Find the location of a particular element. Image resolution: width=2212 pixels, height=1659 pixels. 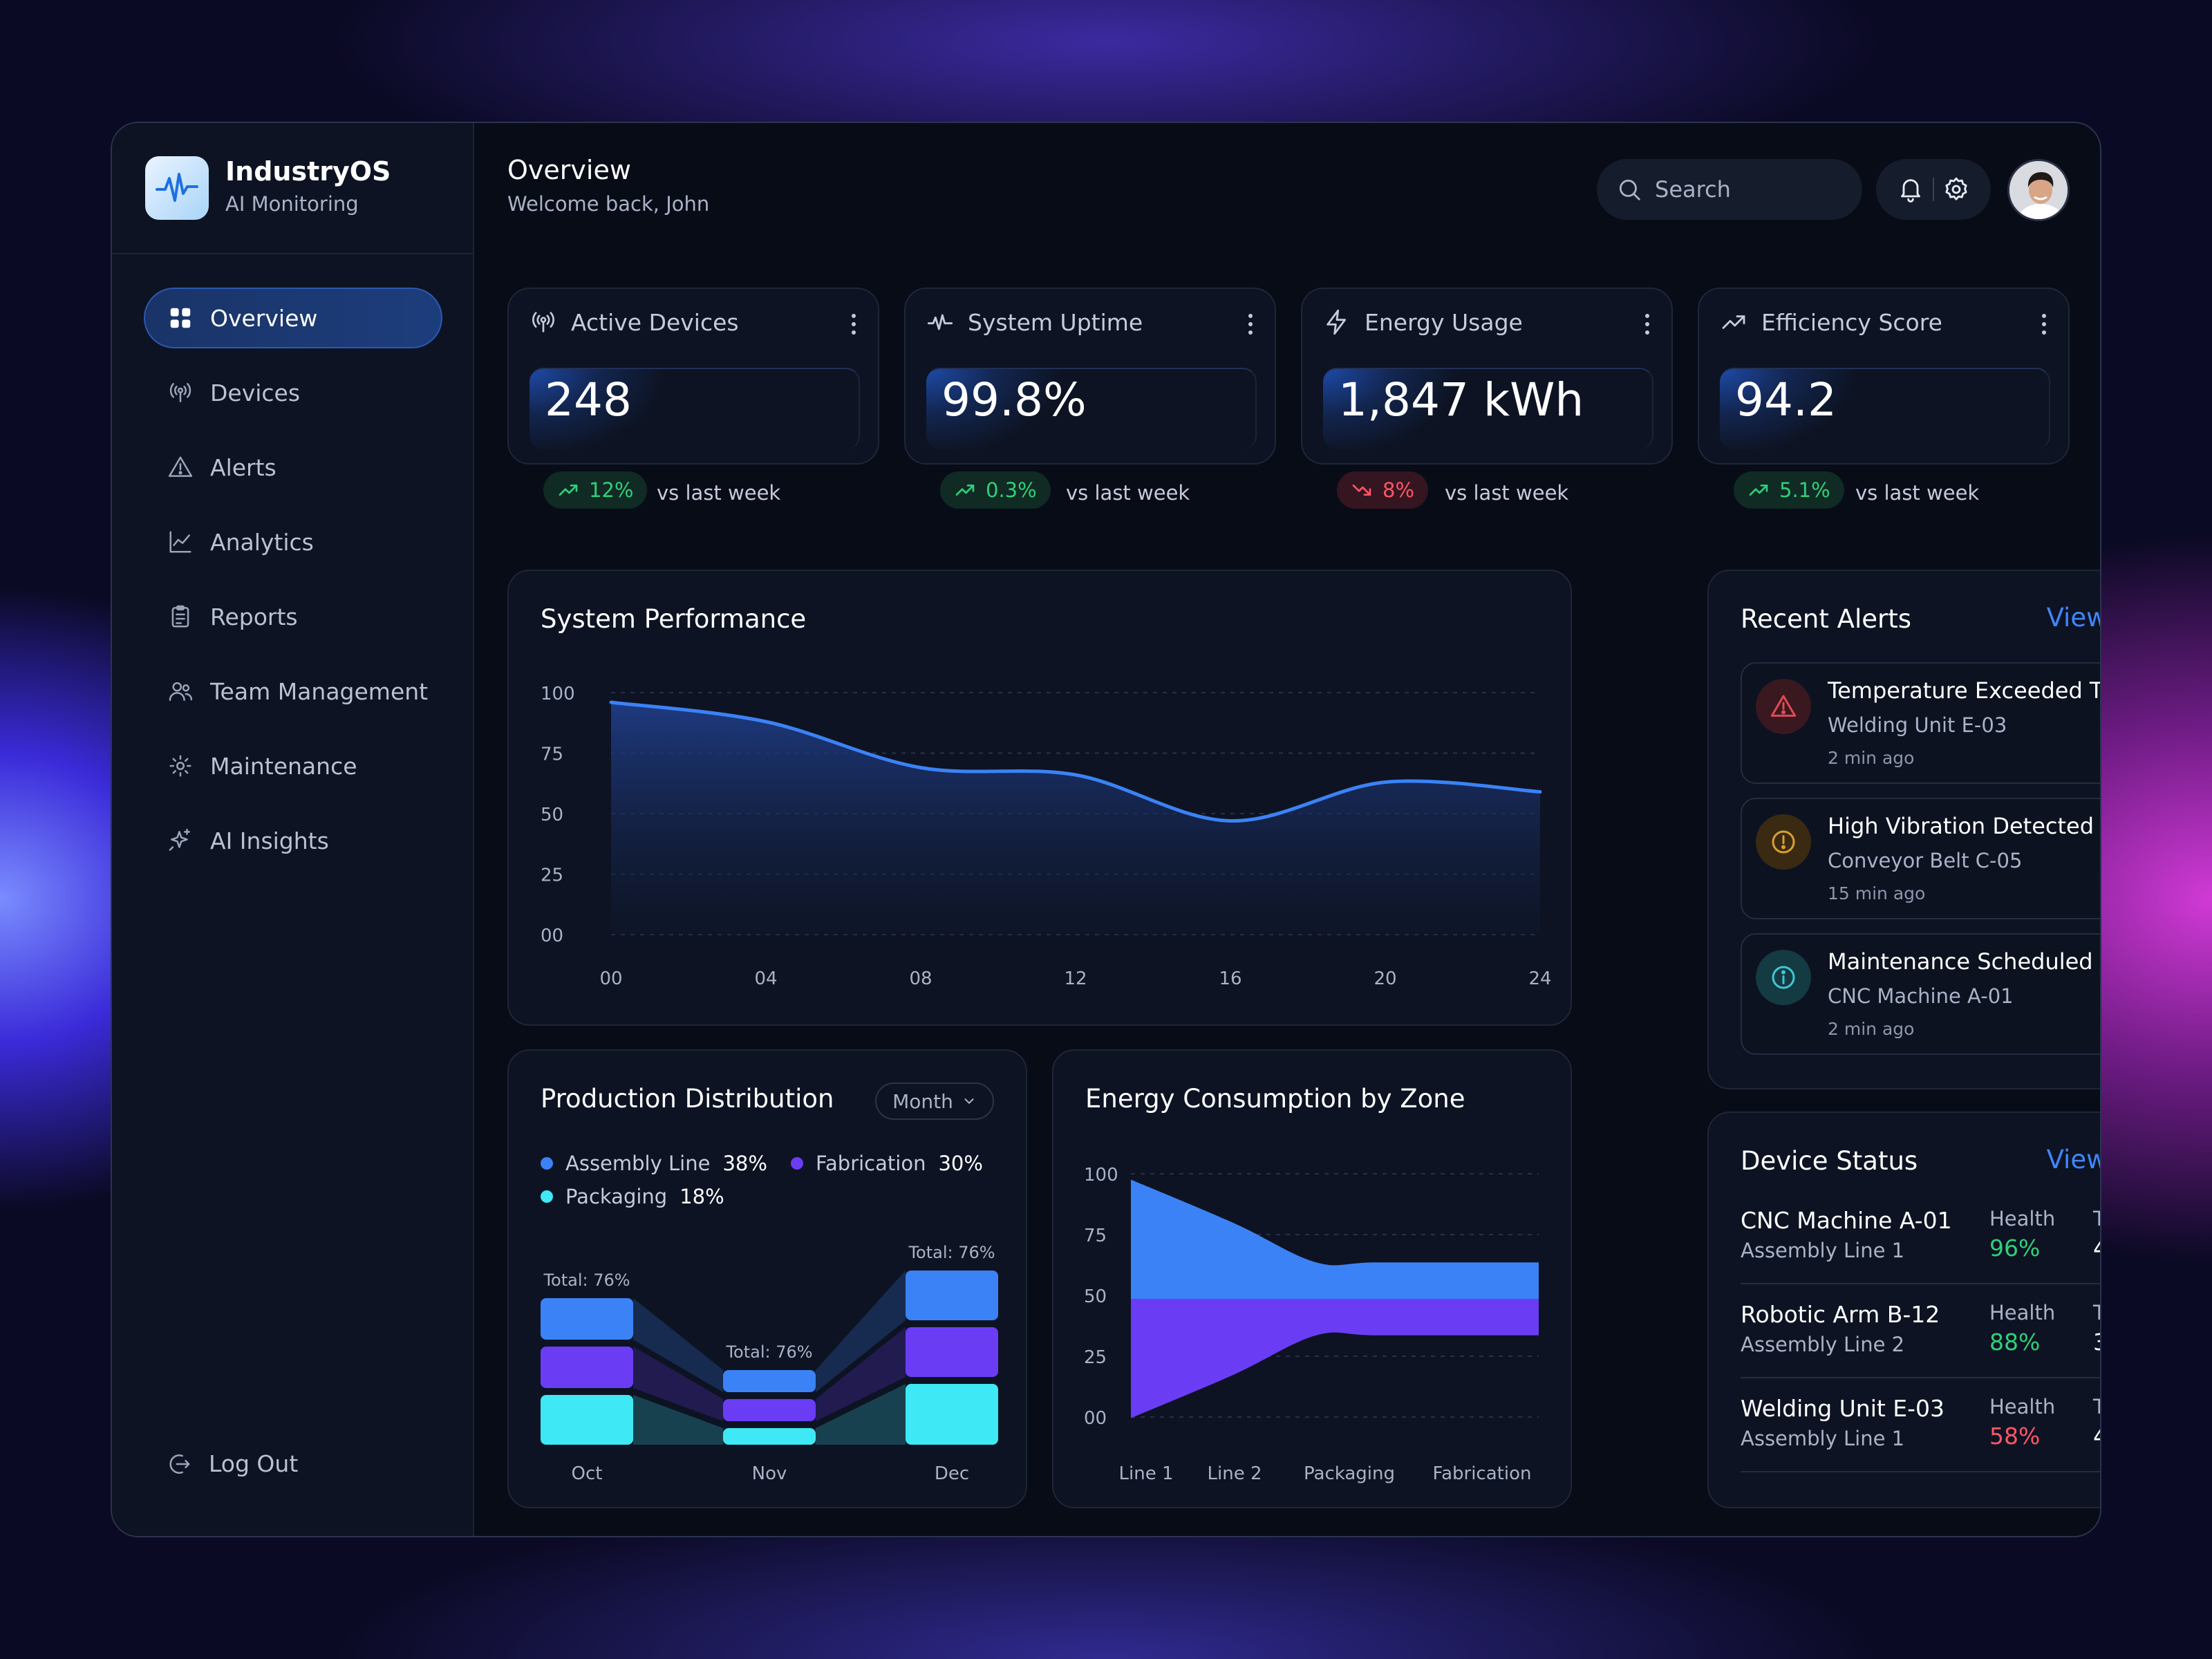

logout-button: Log Out is located at coordinates (232, 1464).